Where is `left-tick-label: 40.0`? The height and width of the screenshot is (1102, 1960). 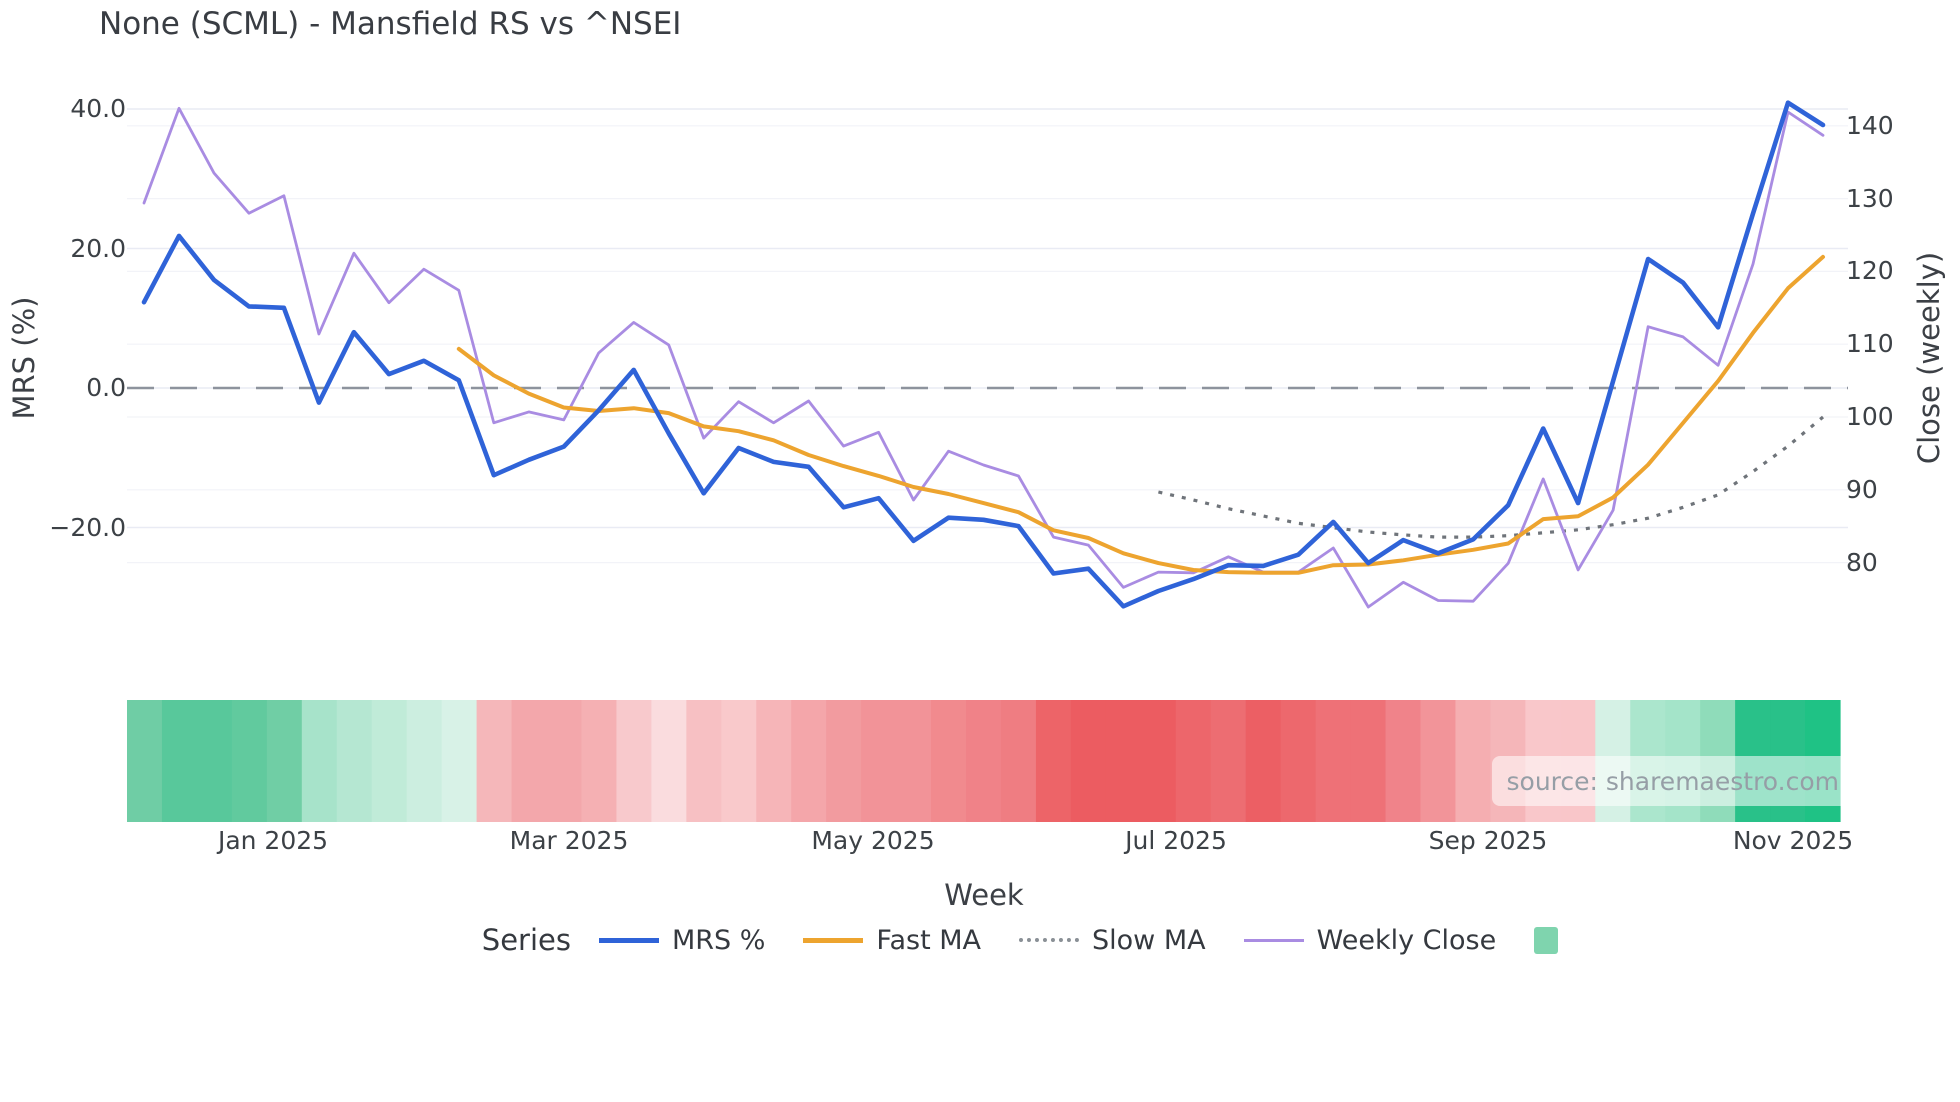
left-tick-label: 40.0 is located at coordinates (98, 108).